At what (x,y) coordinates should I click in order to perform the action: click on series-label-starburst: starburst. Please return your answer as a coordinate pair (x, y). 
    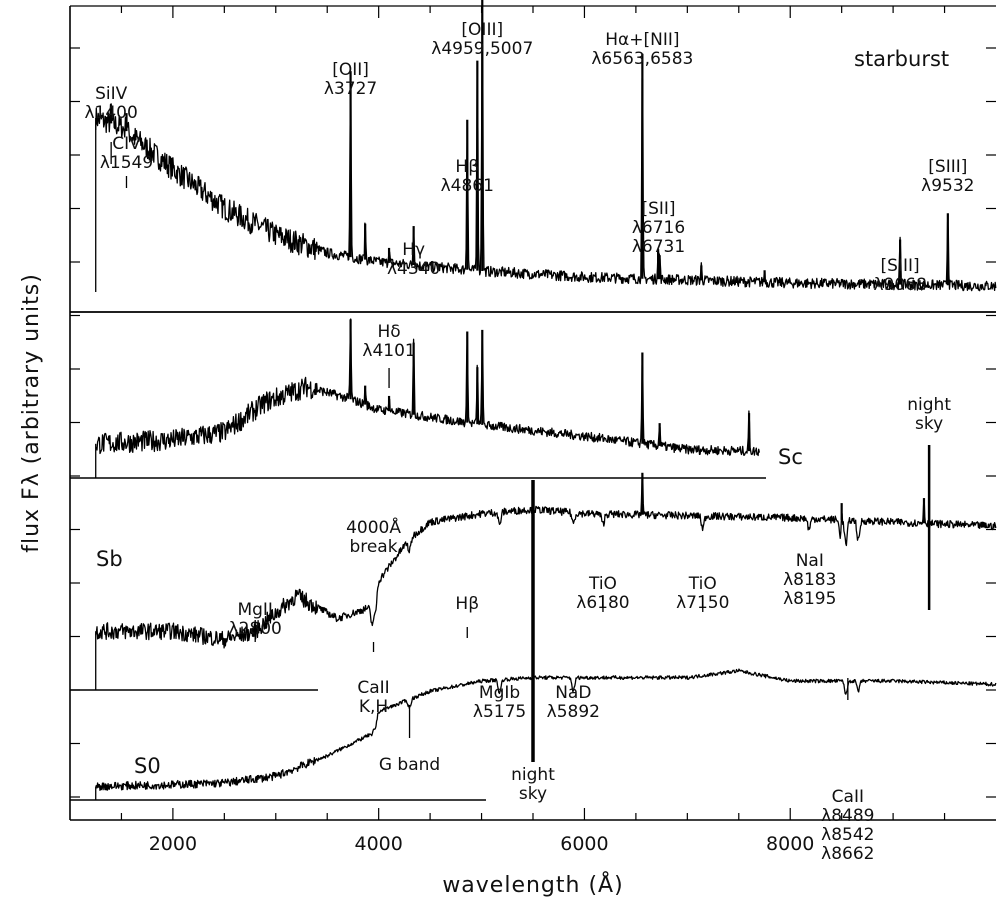
    Looking at the image, I should click on (901, 59).